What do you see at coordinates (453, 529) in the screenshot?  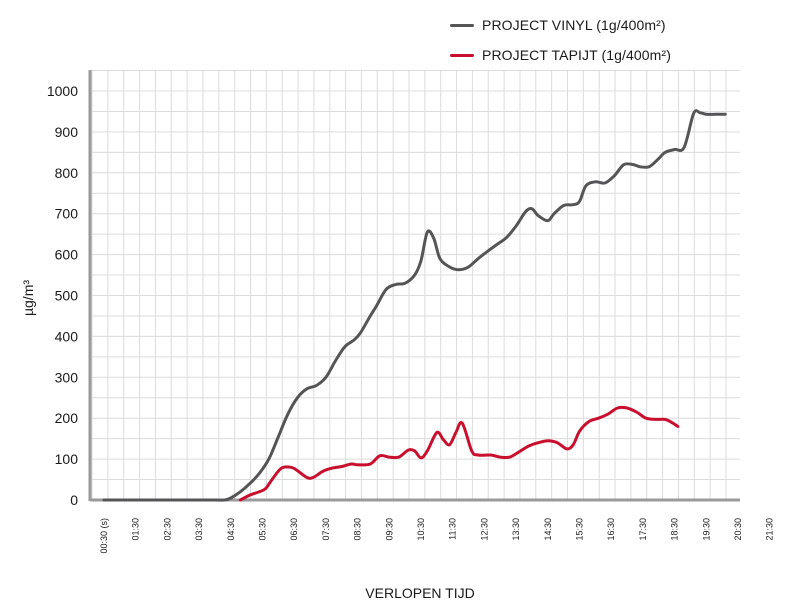 I see `x-tick-label: 11:30` at bounding box center [453, 529].